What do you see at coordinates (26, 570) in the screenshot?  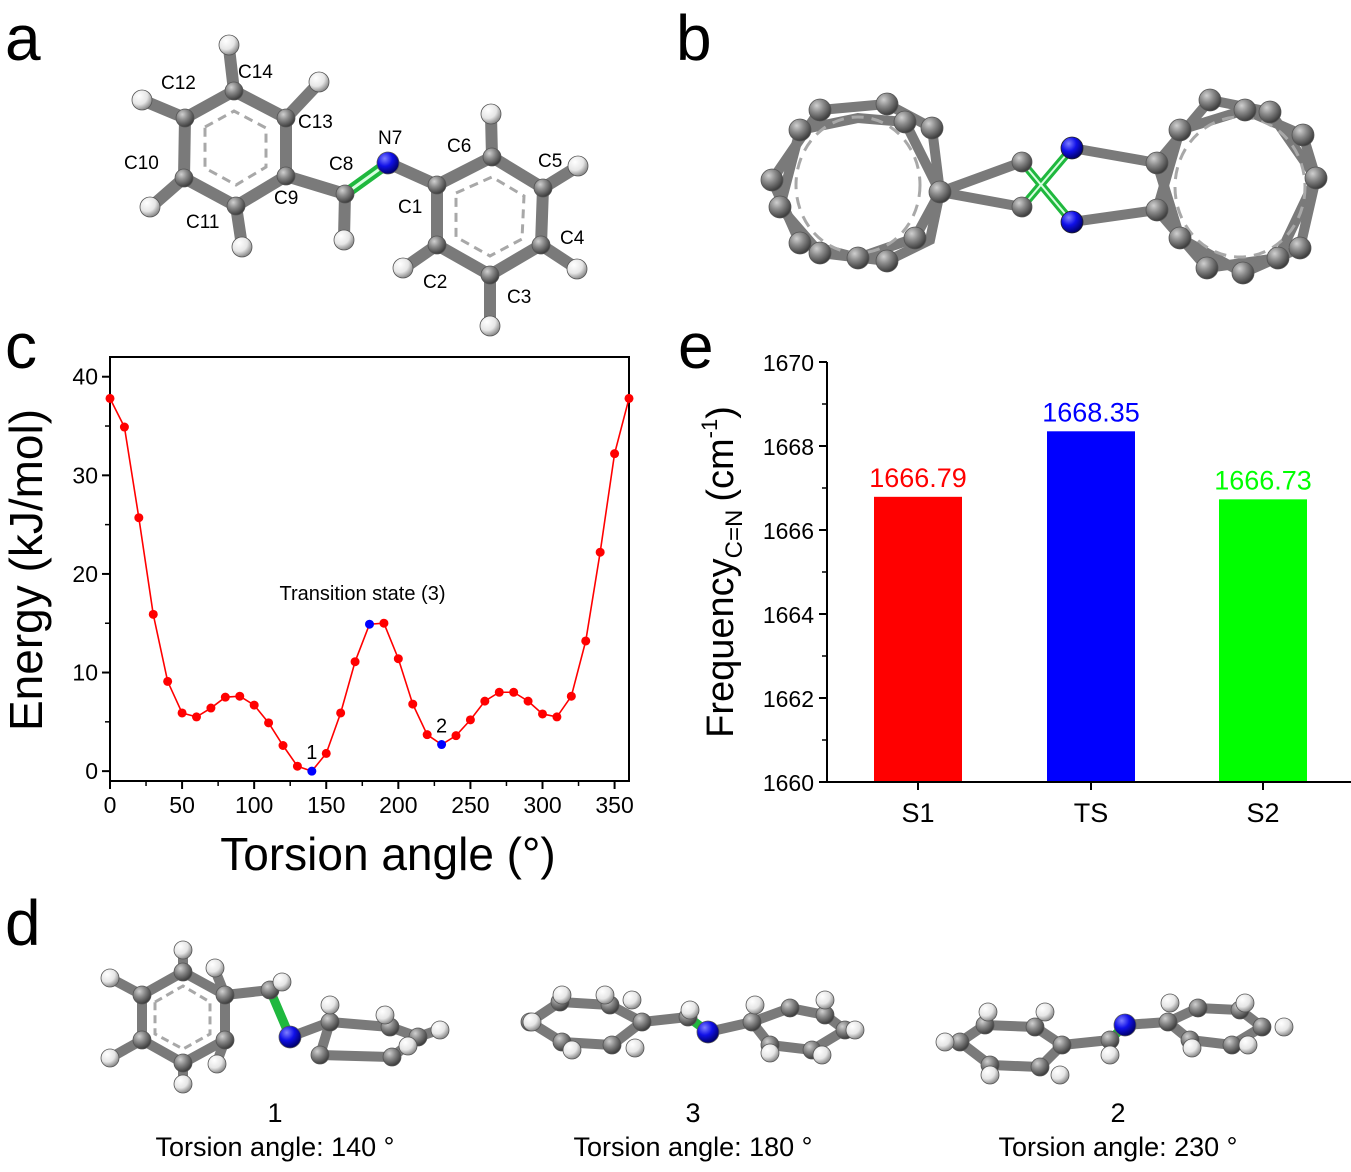 I see `chart-c-ylabel: Energy (kJ/mol)` at bounding box center [26, 570].